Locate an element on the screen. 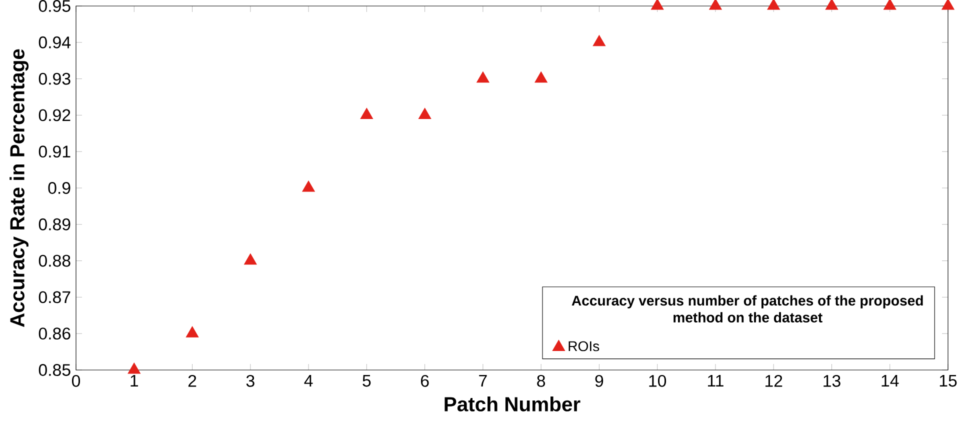  y-tick-label: 0.9 is located at coordinates (59, 188).